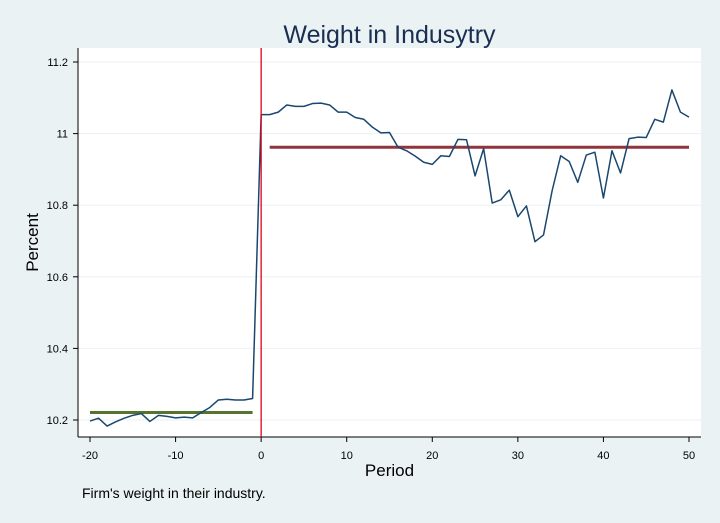  I want to click on x-tick-label: 30, so click(518, 456).